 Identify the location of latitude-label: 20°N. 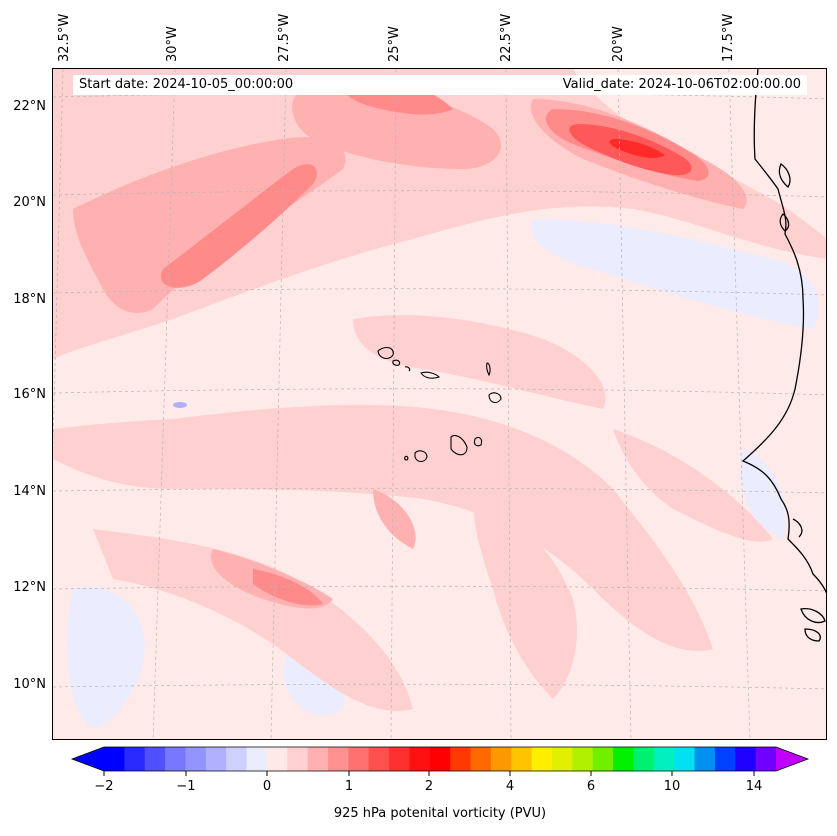
(29, 202).